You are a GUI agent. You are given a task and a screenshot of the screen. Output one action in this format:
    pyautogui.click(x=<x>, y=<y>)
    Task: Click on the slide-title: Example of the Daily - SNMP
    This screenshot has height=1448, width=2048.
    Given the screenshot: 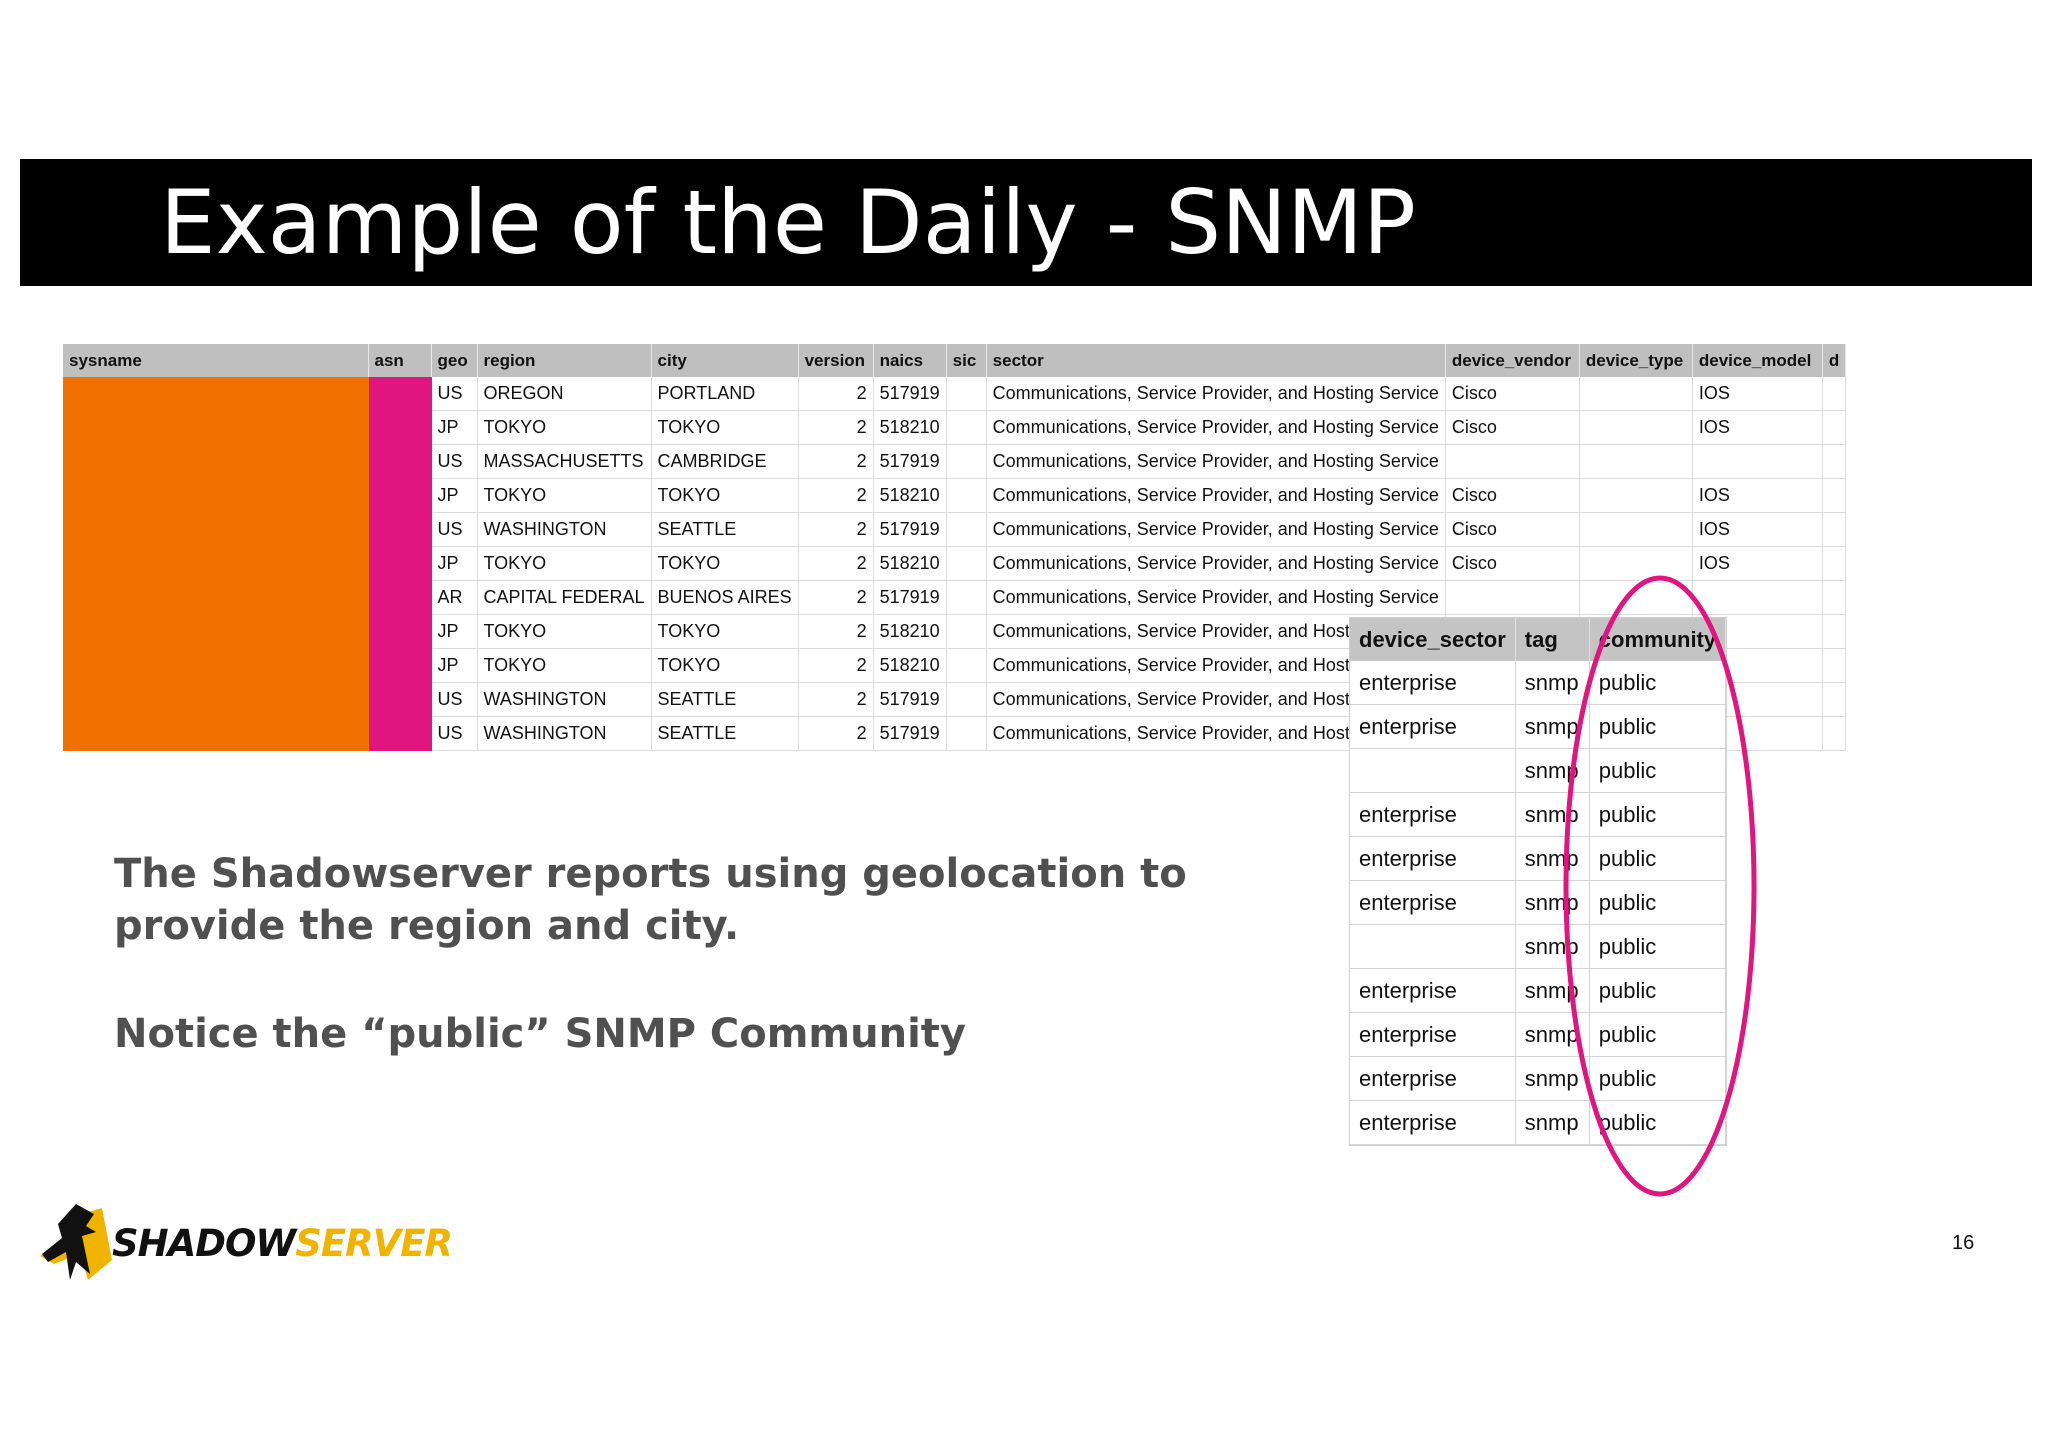 What is the action you would take?
    pyautogui.click(x=788, y=222)
    